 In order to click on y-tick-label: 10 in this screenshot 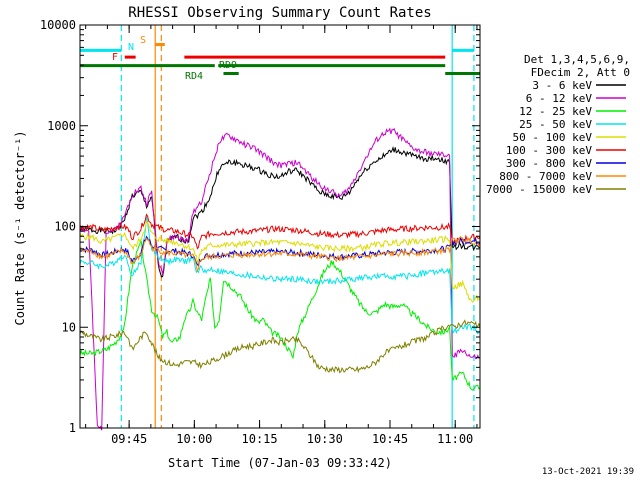, I will do `click(69, 327)`.